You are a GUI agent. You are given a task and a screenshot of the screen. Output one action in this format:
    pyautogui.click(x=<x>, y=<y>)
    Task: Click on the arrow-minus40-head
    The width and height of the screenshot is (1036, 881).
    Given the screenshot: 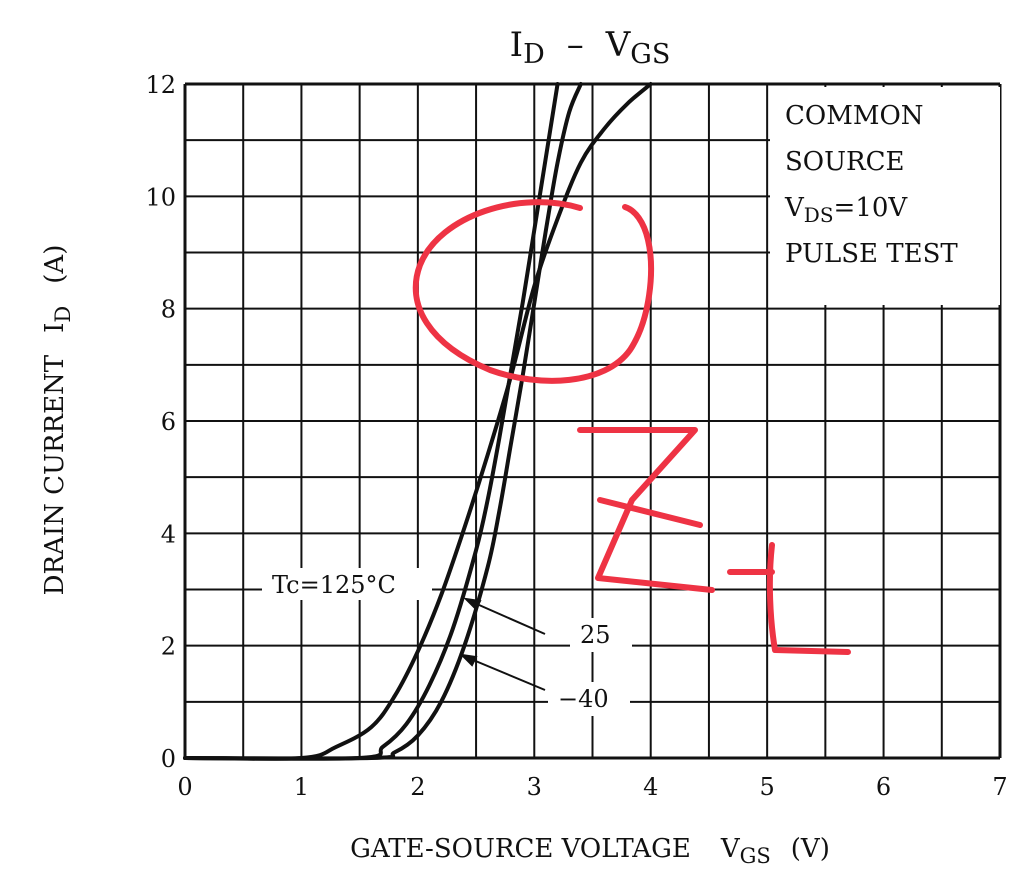 What is the action you would take?
    pyautogui.click(x=468, y=660)
    